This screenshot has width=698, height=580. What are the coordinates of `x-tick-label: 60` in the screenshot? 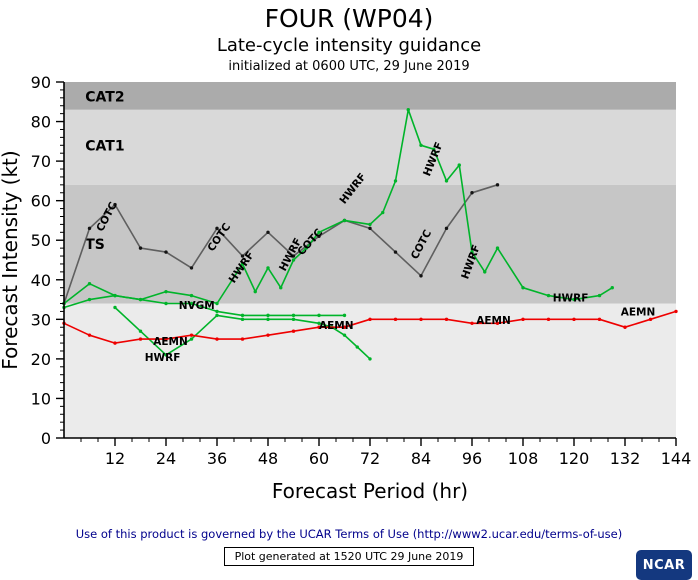 It's located at (319, 458).